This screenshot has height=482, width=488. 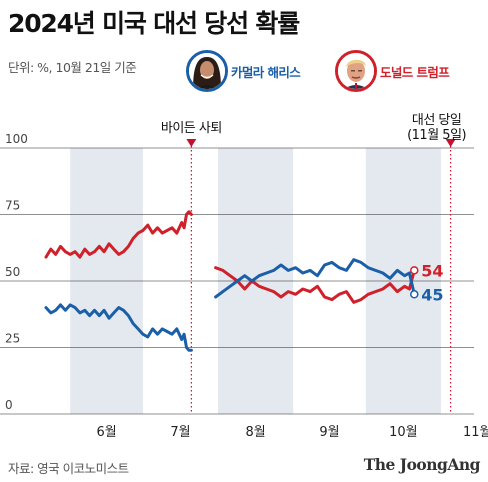 What do you see at coordinates (475, 432) in the screenshot?
I see `month-label: 11월` at bounding box center [475, 432].